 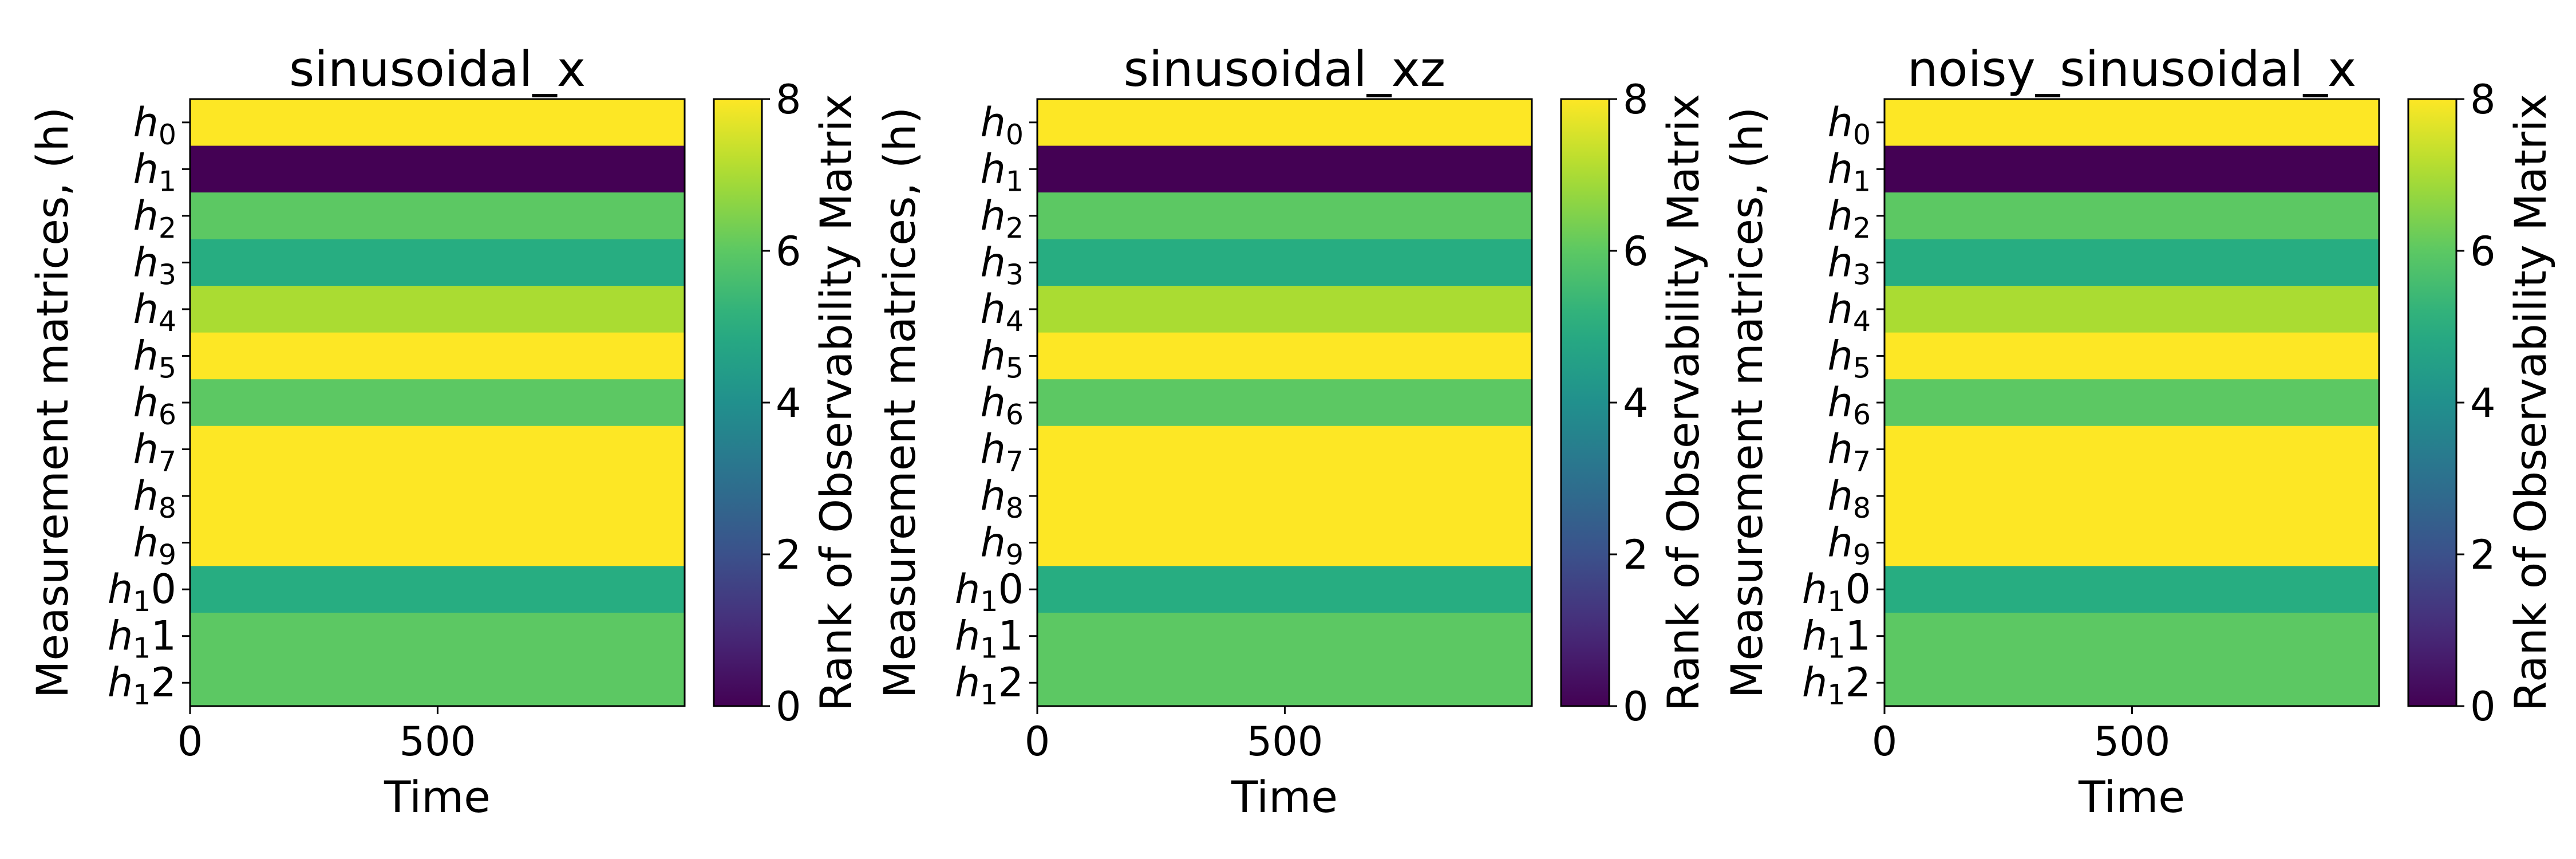 I want to click on y-tick-label: h0, so click(x=154, y=125).